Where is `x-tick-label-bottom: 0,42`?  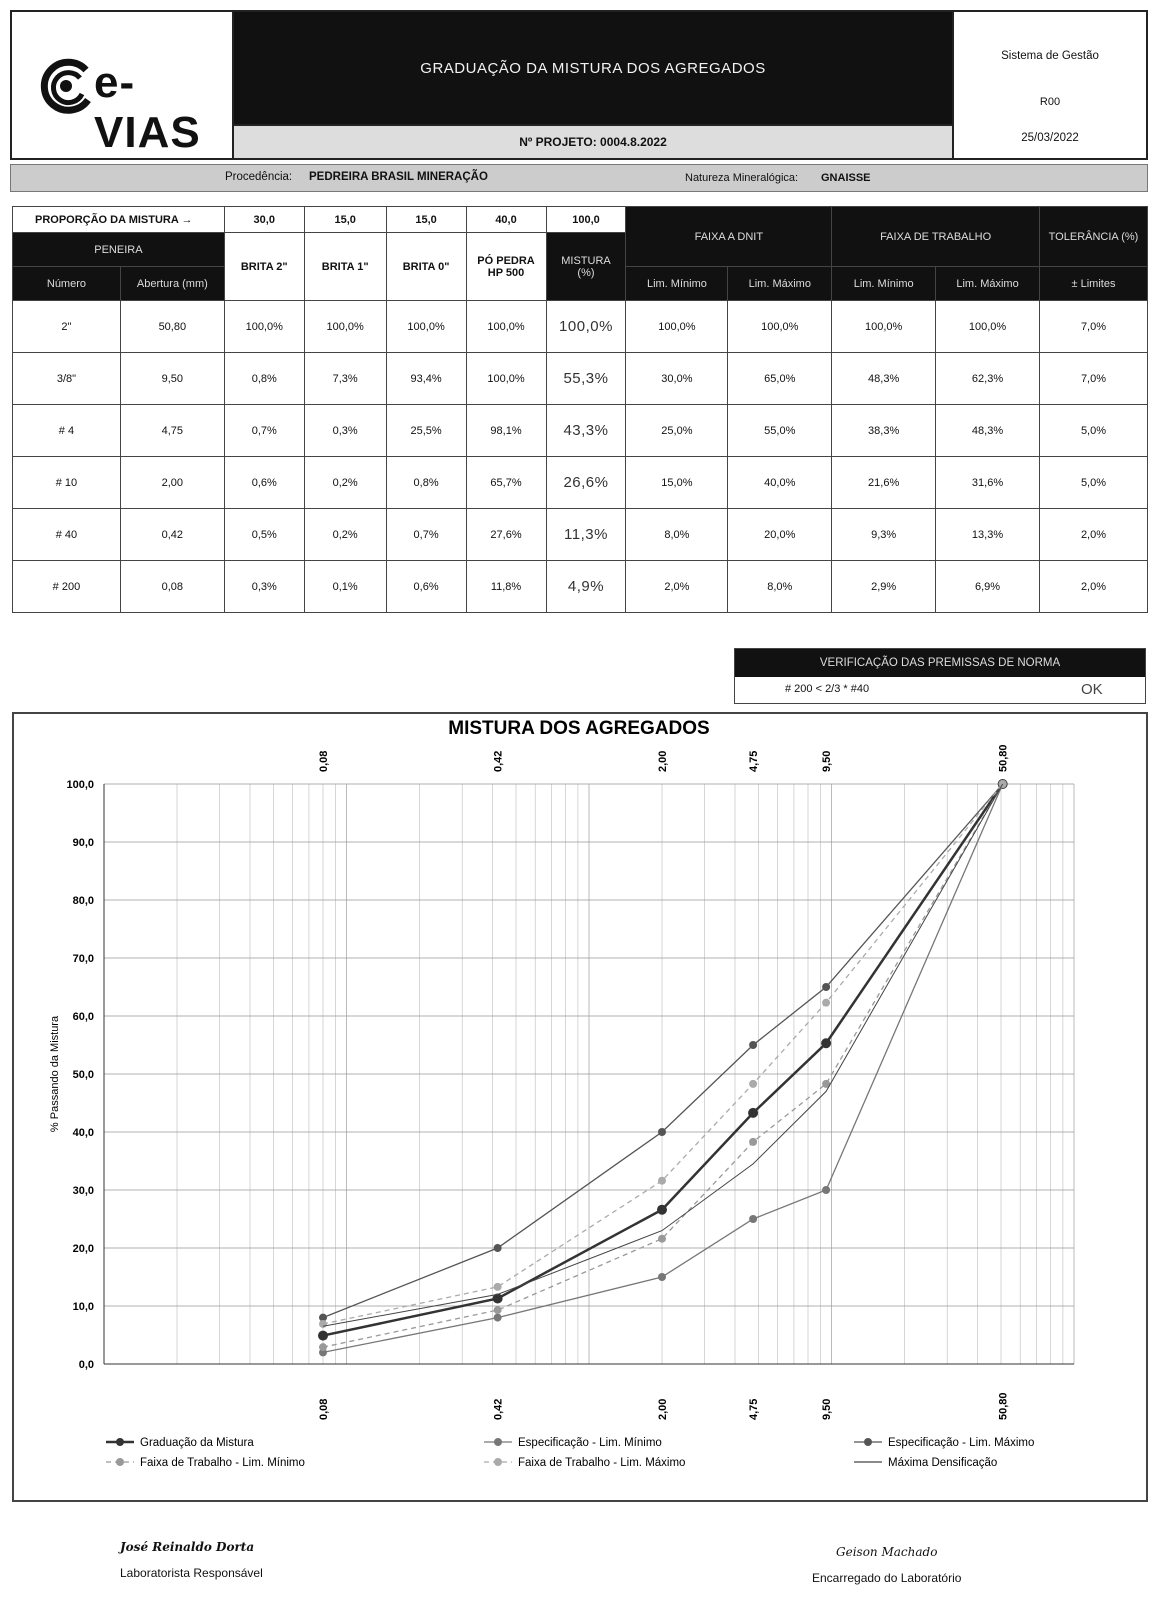
x-tick-label-bottom: 0,42 is located at coordinates (499, 1409).